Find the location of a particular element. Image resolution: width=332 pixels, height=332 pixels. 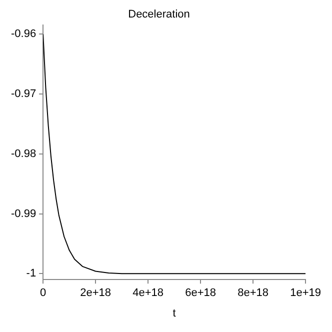

y-tick-label: -0.99 is located at coordinates (23, 214).